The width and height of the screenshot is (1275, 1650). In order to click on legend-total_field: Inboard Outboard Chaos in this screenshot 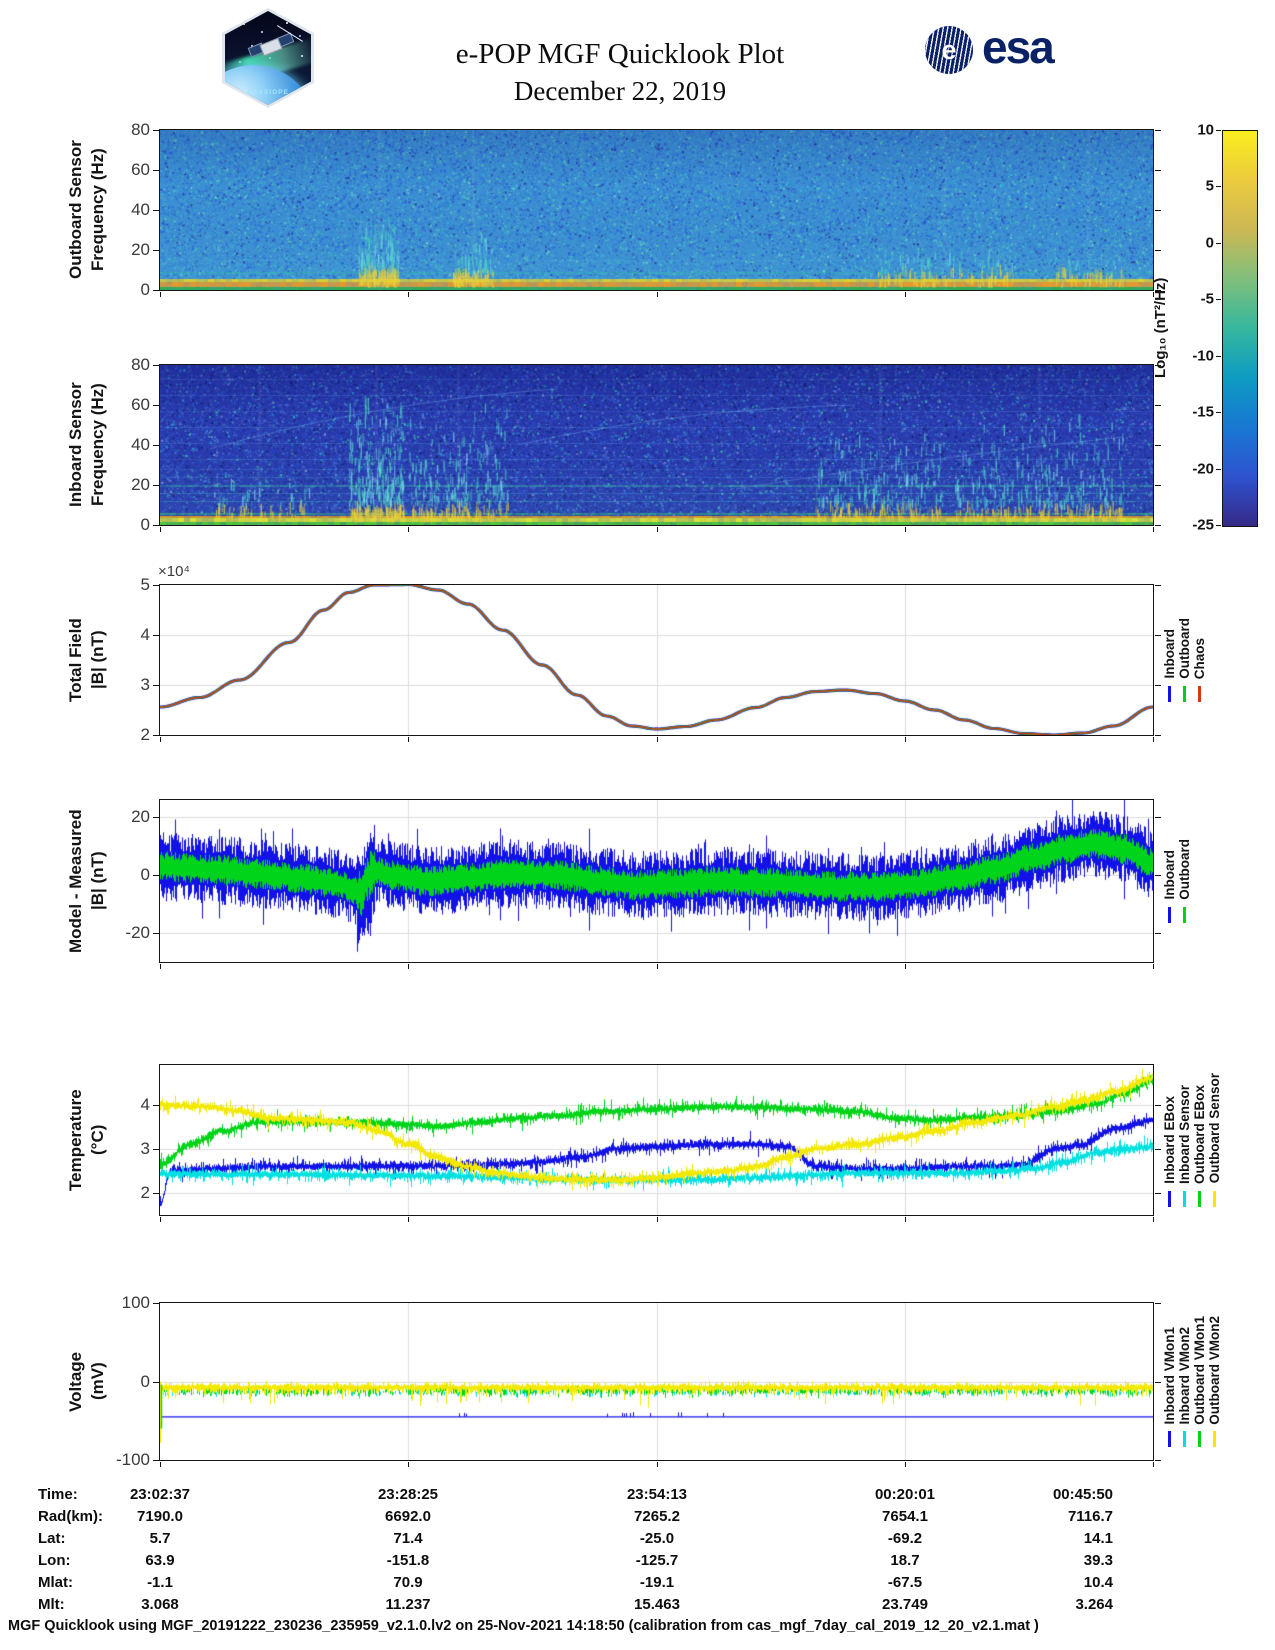, I will do `click(1217, 660)`.